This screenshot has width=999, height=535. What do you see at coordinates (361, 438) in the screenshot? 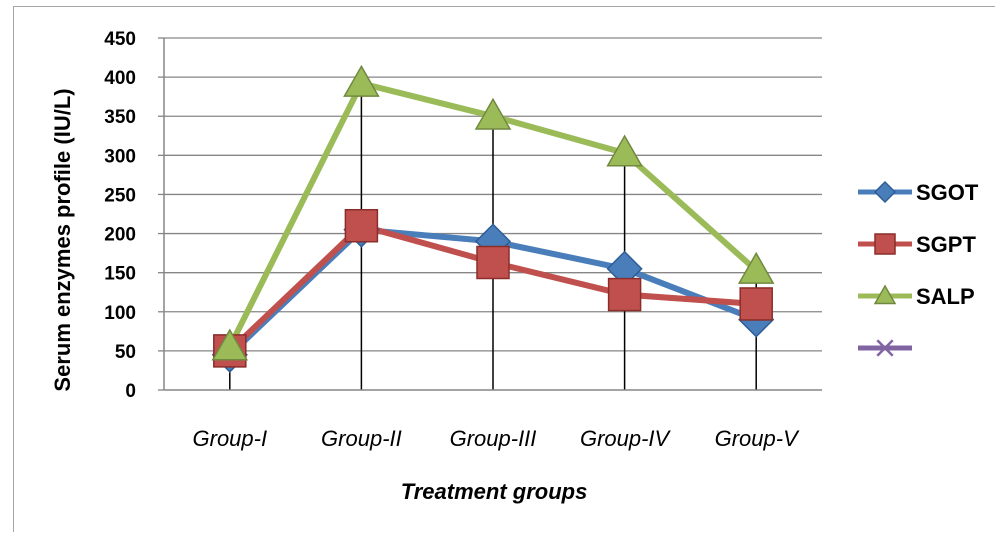
I see `x-tick-label: Group-II` at bounding box center [361, 438].